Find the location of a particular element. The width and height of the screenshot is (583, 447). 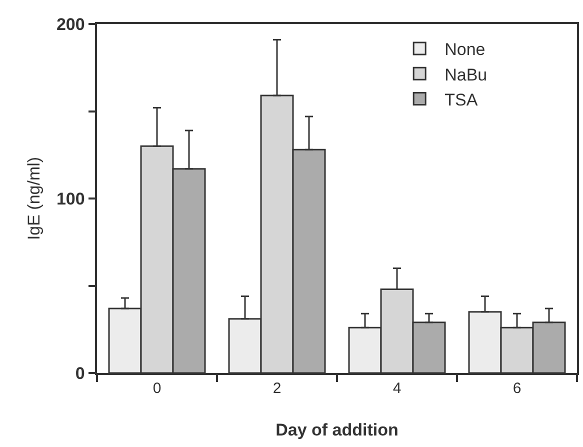

legend-label: NaBu is located at coordinates (466, 74).